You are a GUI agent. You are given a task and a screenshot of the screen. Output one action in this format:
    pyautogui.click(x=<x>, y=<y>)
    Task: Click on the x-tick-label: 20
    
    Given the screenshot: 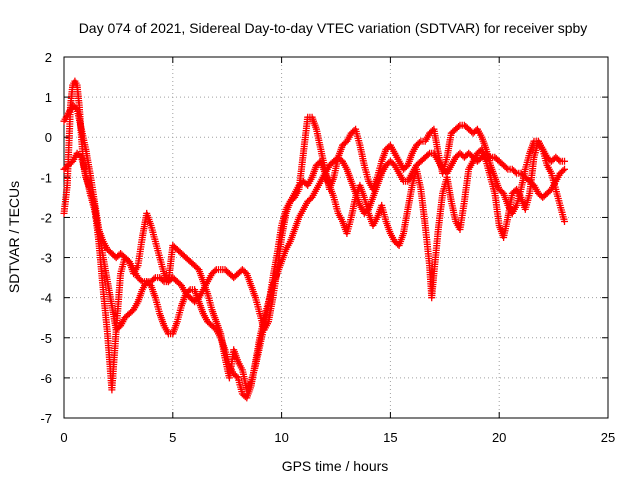 What is the action you would take?
    pyautogui.click(x=499, y=437)
    